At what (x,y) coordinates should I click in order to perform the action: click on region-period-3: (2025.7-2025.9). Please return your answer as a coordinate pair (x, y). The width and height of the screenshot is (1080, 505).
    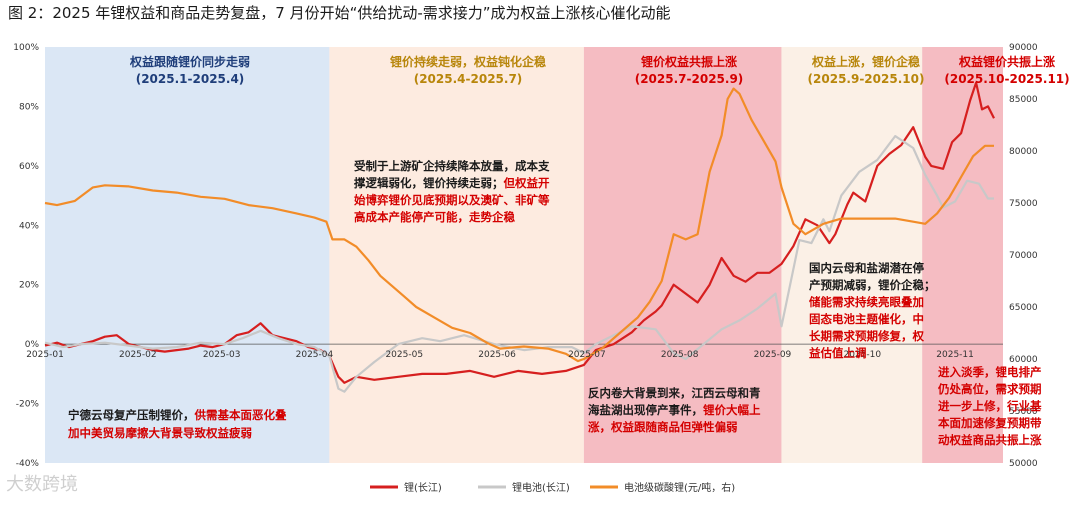
    Looking at the image, I should click on (689, 79).